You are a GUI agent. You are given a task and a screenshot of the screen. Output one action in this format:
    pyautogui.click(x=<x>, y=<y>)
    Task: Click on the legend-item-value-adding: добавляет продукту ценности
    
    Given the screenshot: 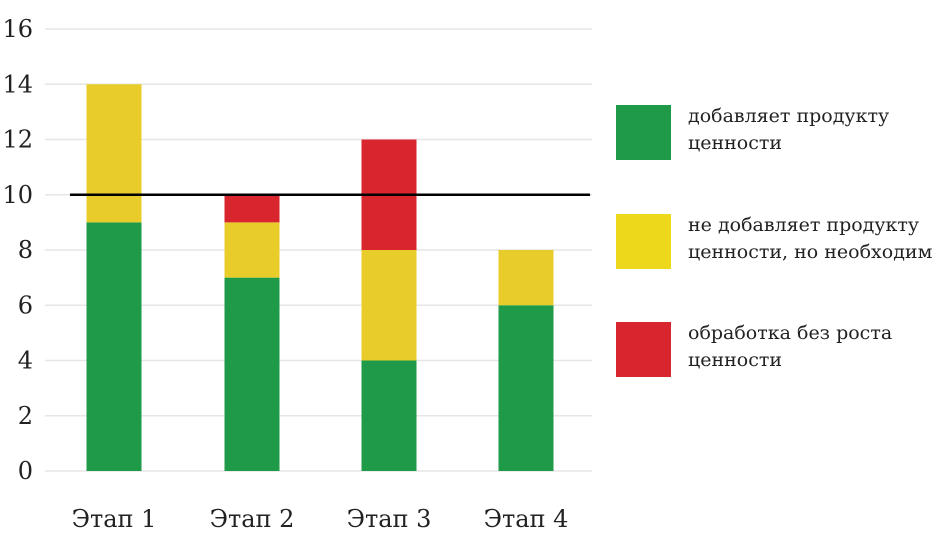 What is the action you would take?
    pyautogui.click(x=776, y=133)
    